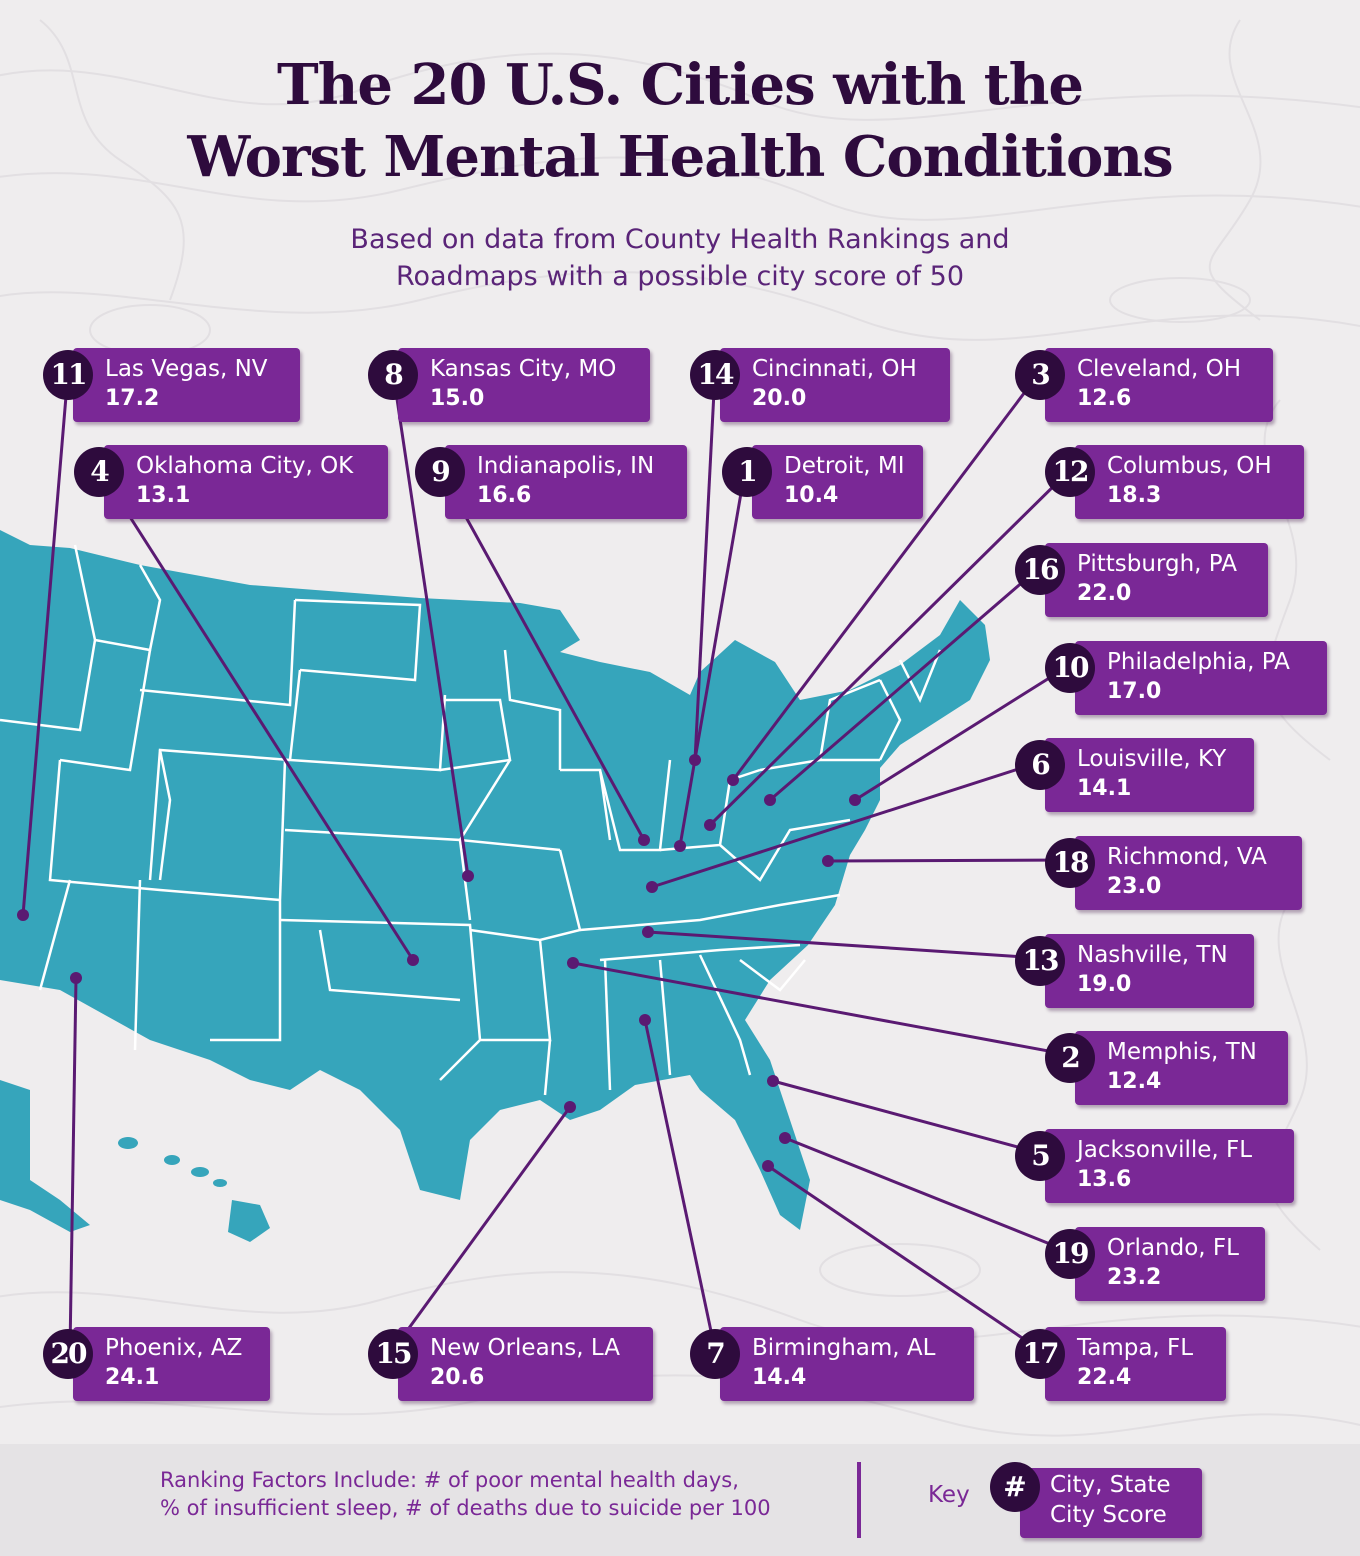 Image resolution: width=1360 pixels, height=1556 pixels. What do you see at coordinates (1104, 593) in the screenshot?
I see `city-score: 22.0` at bounding box center [1104, 593].